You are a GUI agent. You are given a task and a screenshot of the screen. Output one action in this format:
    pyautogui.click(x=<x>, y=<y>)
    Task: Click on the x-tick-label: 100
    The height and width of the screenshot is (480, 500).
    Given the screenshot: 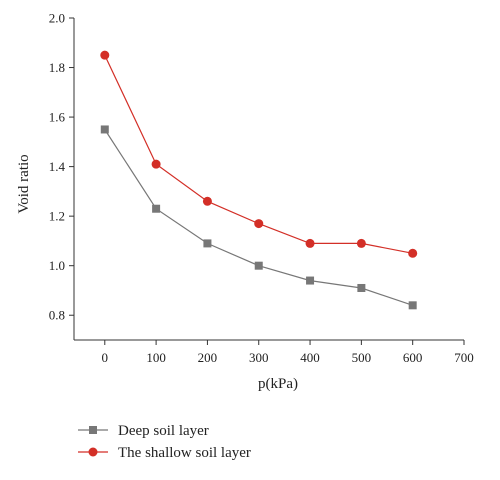 What is the action you would take?
    pyautogui.click(x=156, y=357)
    